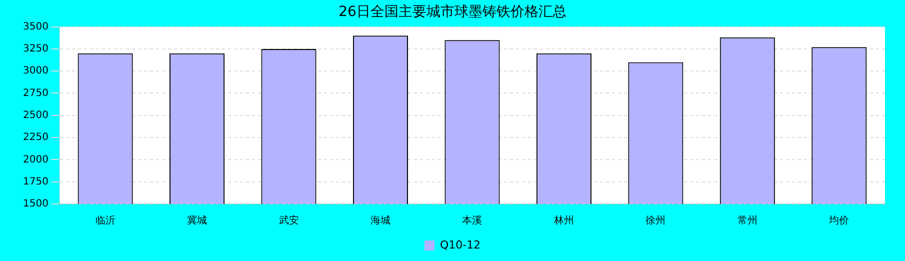  What do you see at coordinates (472, 220) in the screenshot?
I see `x-tick-label: 本溪` at bounding box center [472, 220].